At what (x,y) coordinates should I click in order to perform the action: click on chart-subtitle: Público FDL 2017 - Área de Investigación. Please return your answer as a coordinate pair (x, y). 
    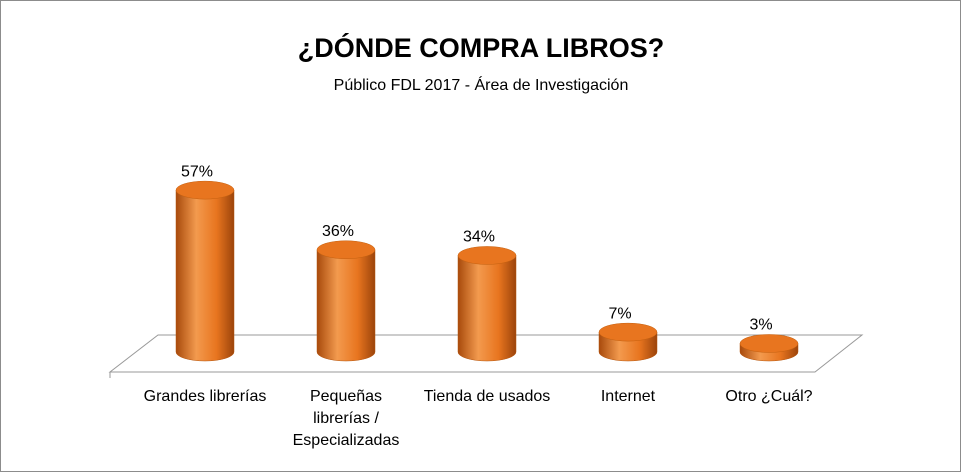
    Looking at the image, I should click on (481, 84).